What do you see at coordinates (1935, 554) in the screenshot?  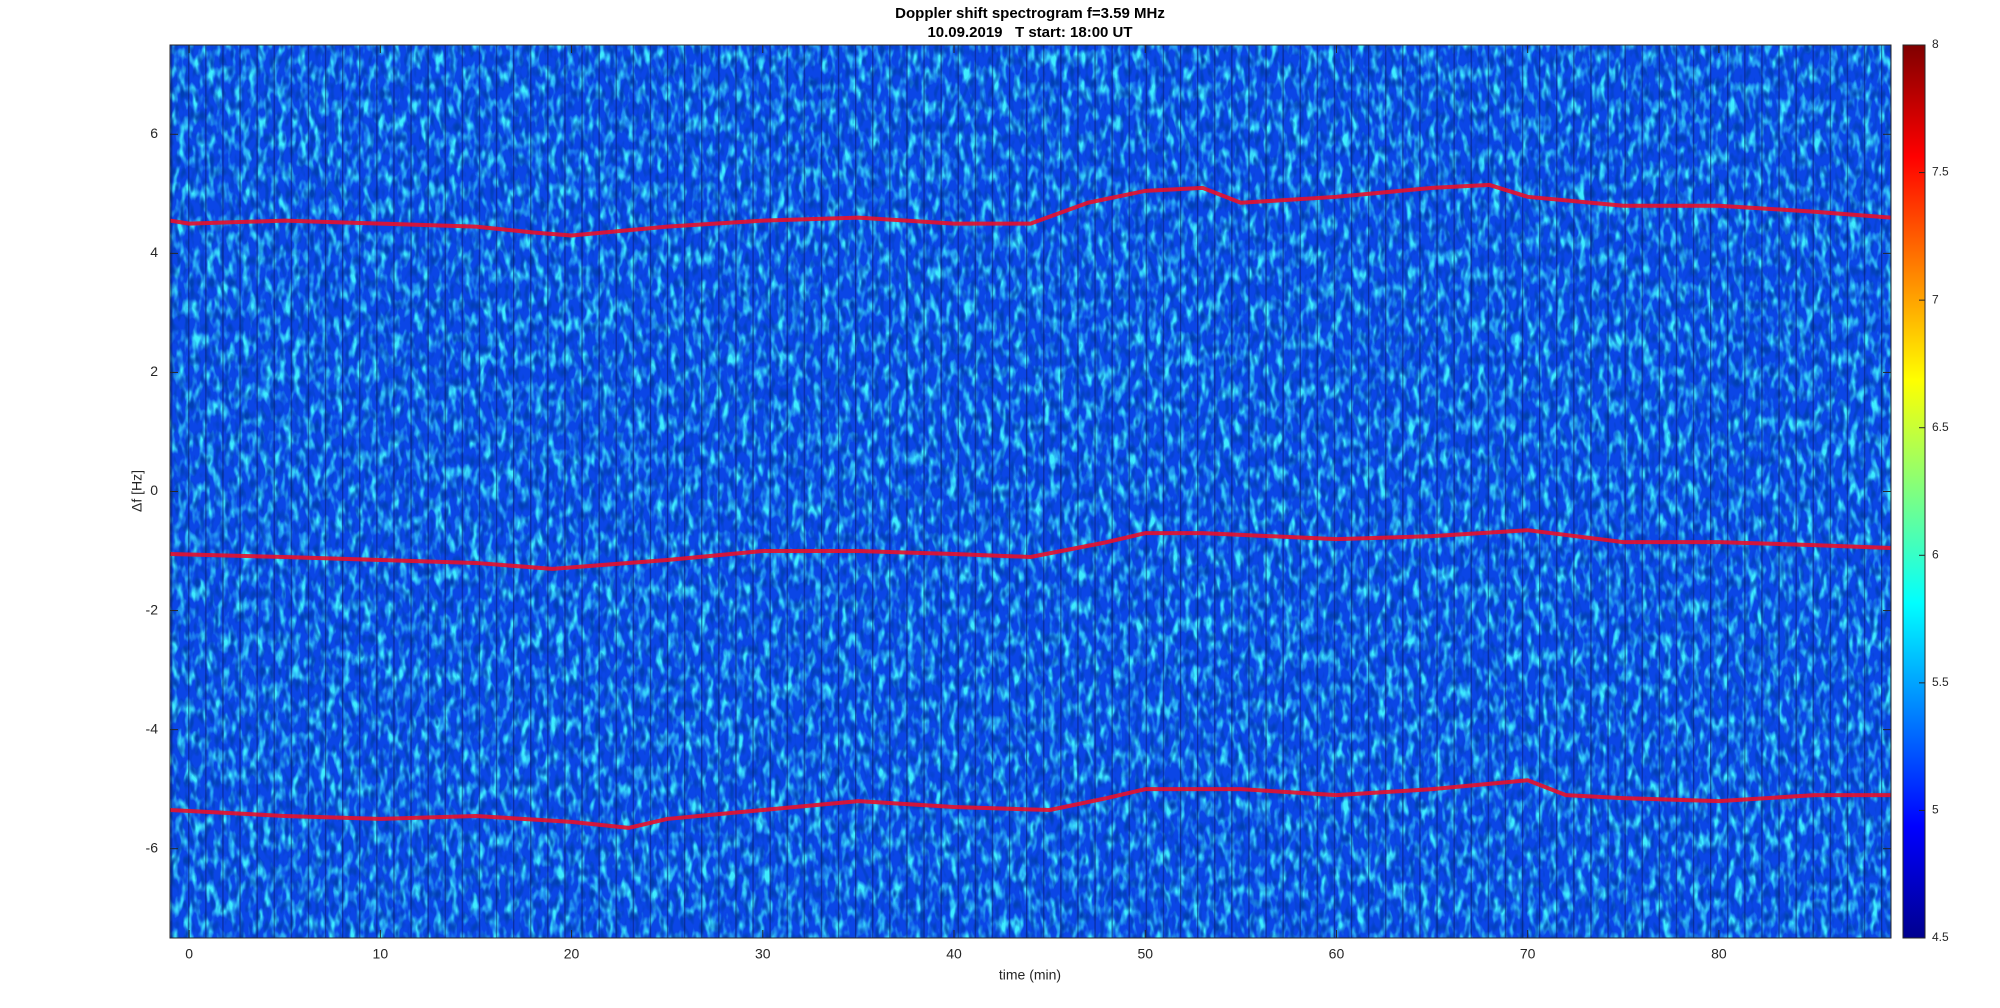 I see `colorbar-tick-label: 6` at bounding box center [1935, 554].